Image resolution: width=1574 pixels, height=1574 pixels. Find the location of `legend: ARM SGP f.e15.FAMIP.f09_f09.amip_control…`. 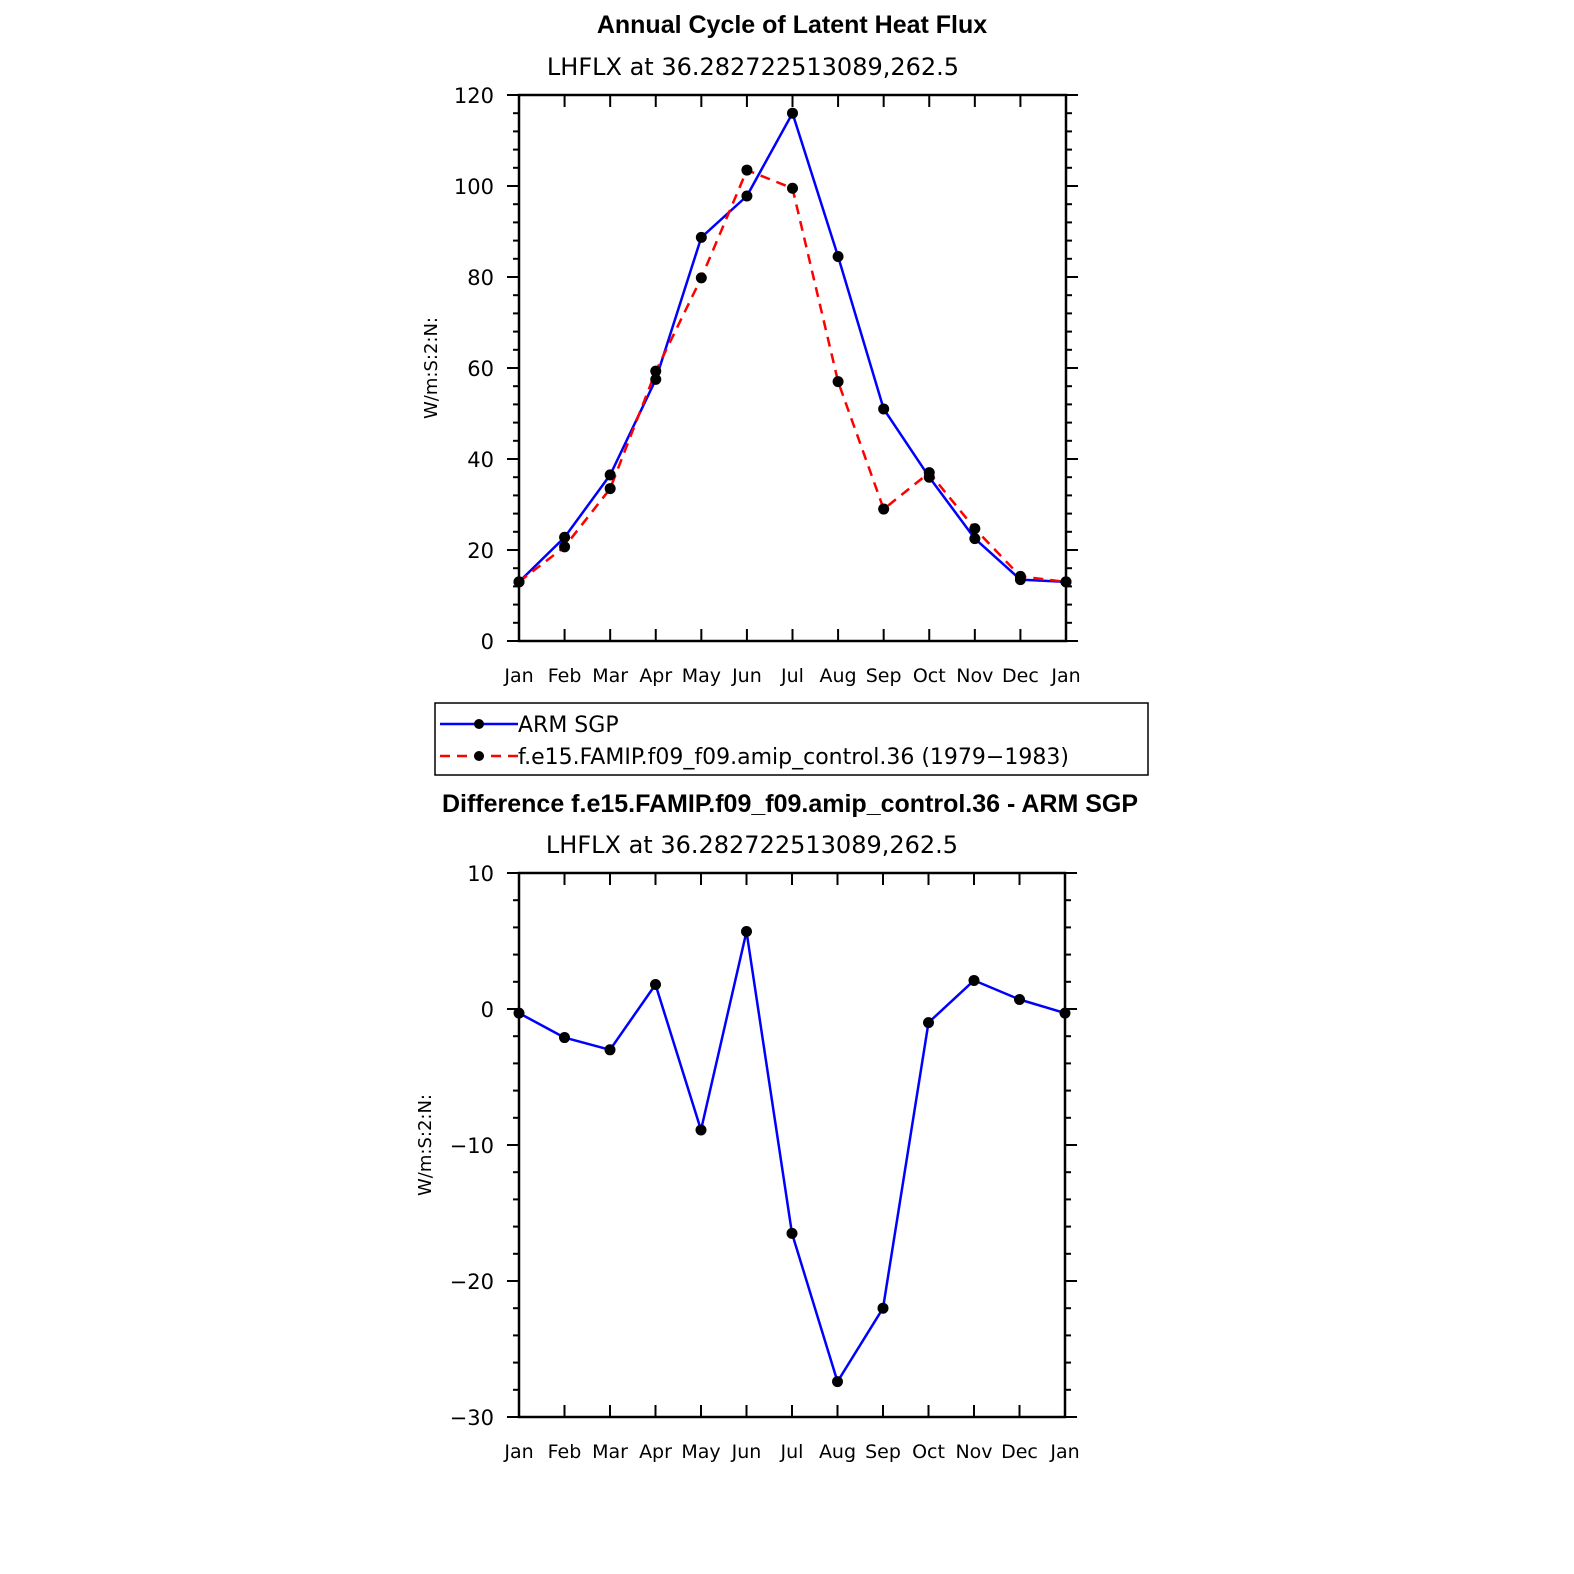

legend: ARM SGP f.e15.FAMIP.f09_f09.amip_control… is located at coordinates (791, 739).